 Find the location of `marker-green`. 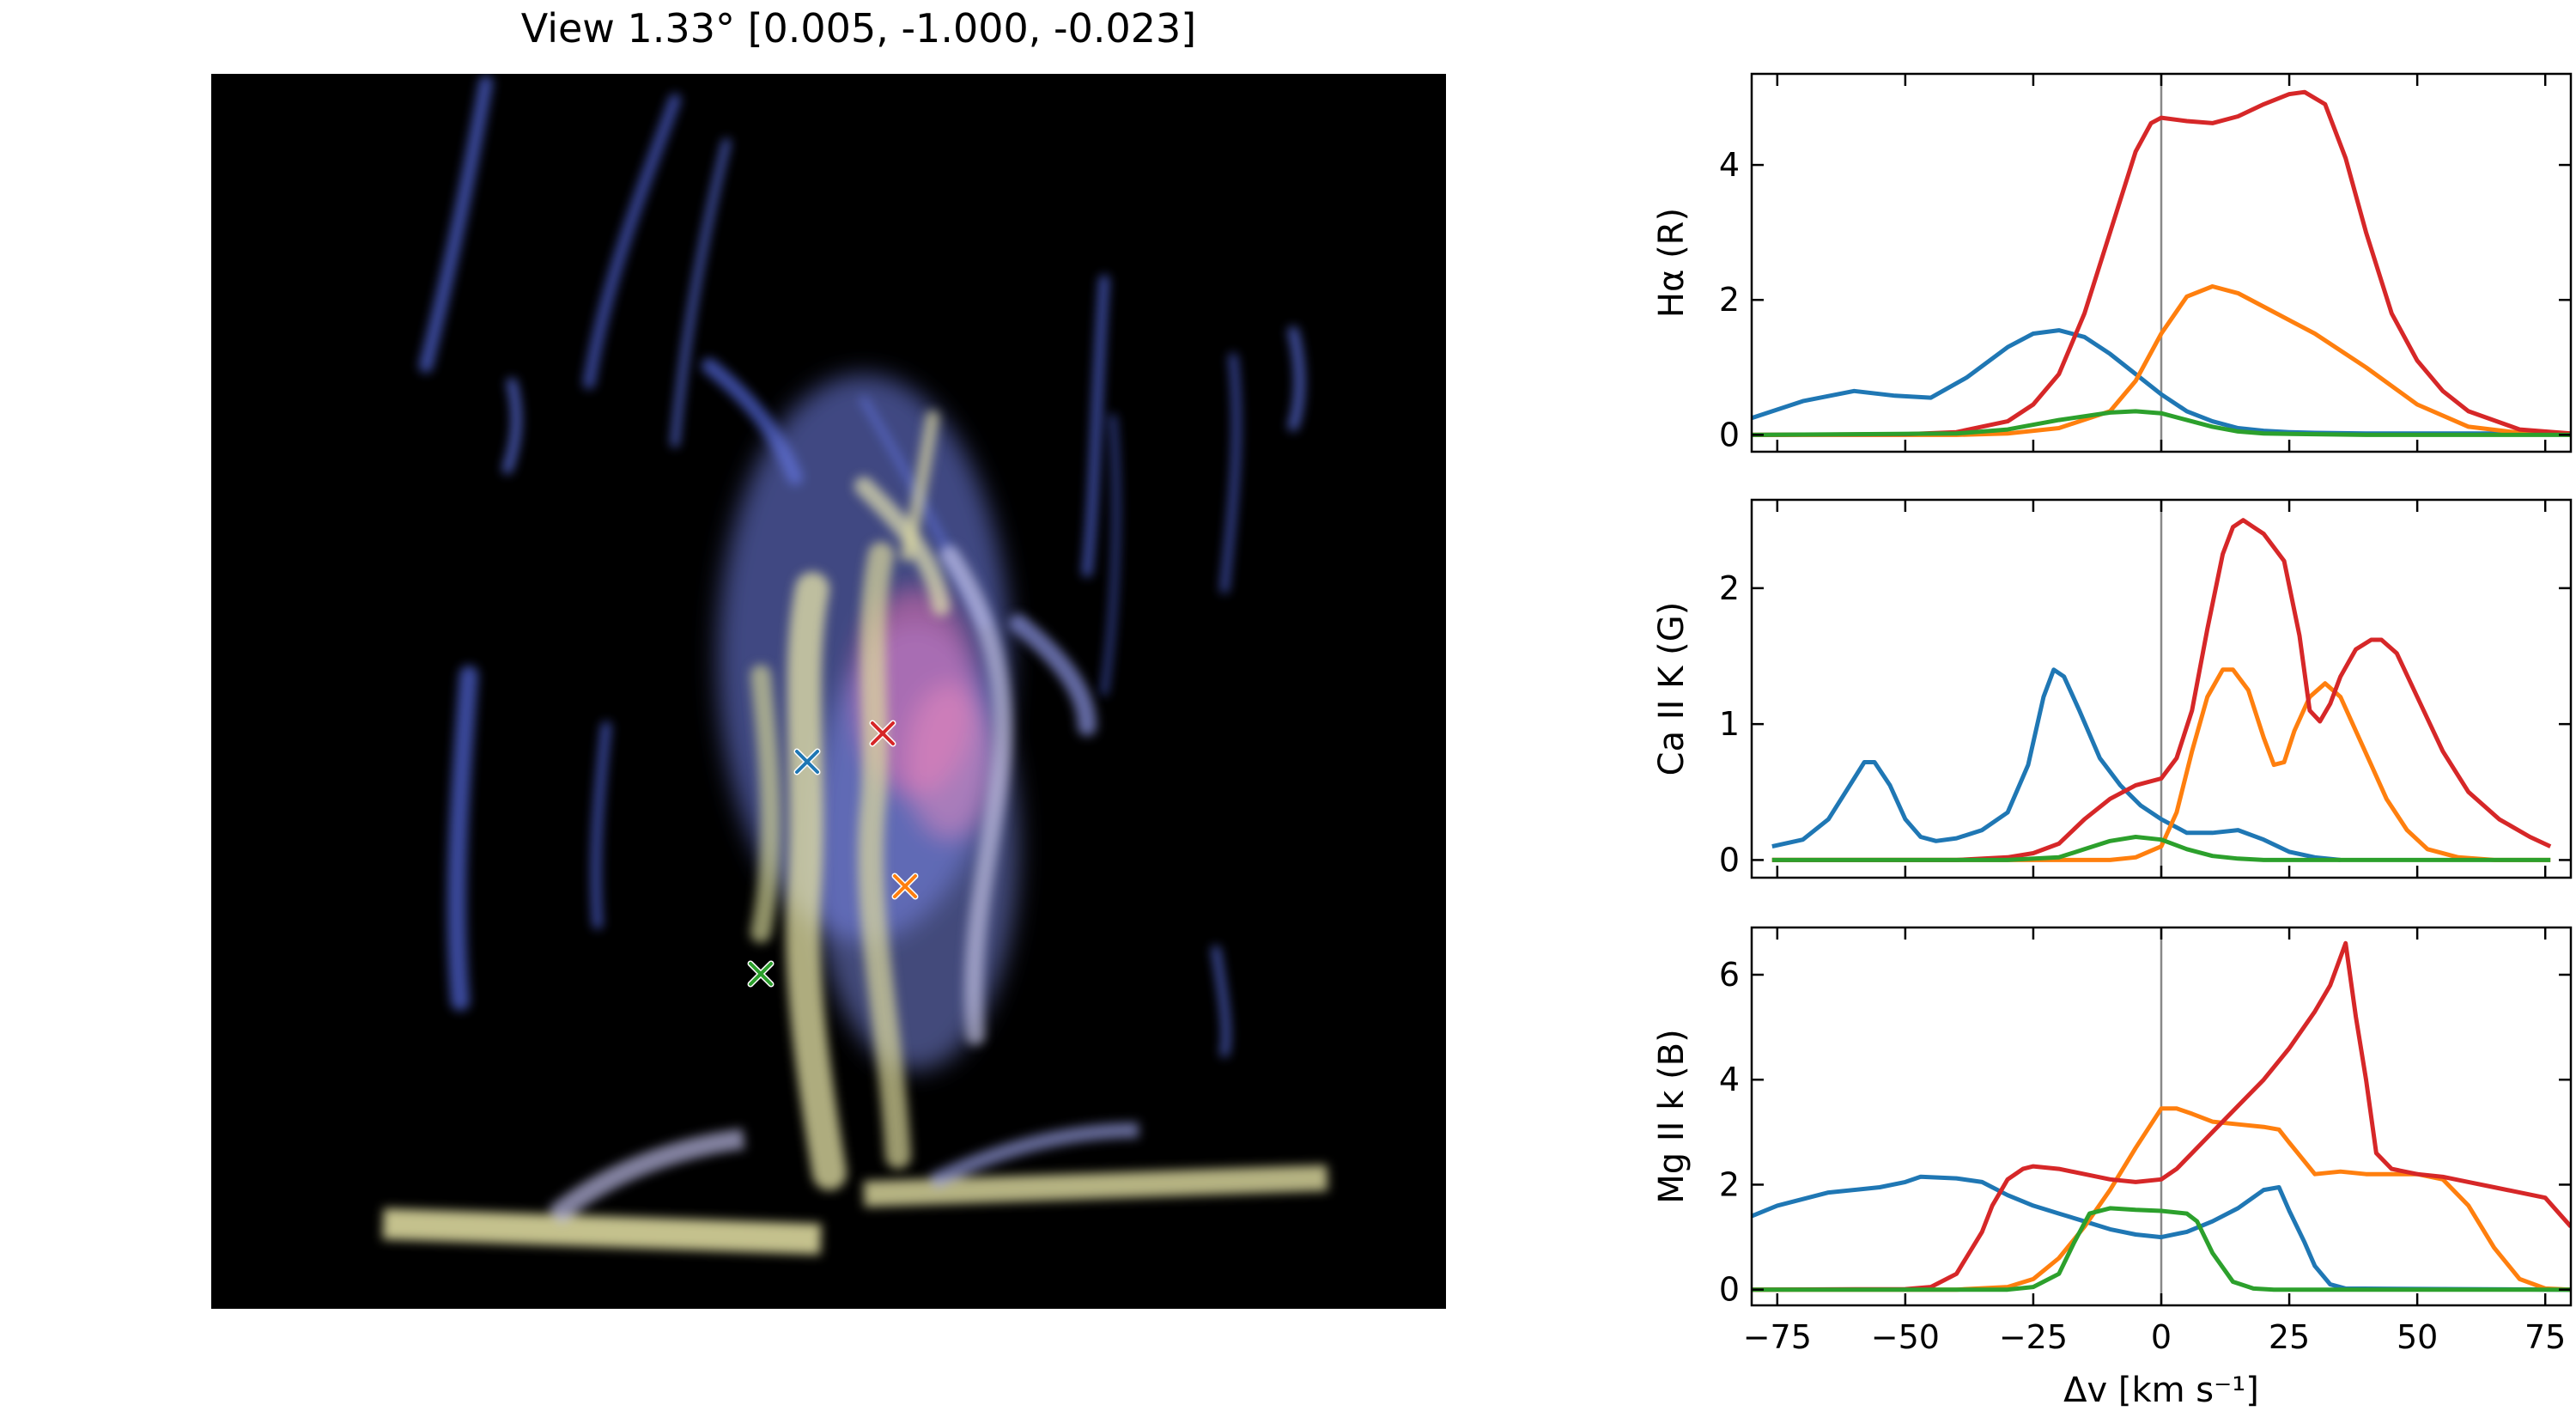

marker-green is located at coordinates (761, 974).